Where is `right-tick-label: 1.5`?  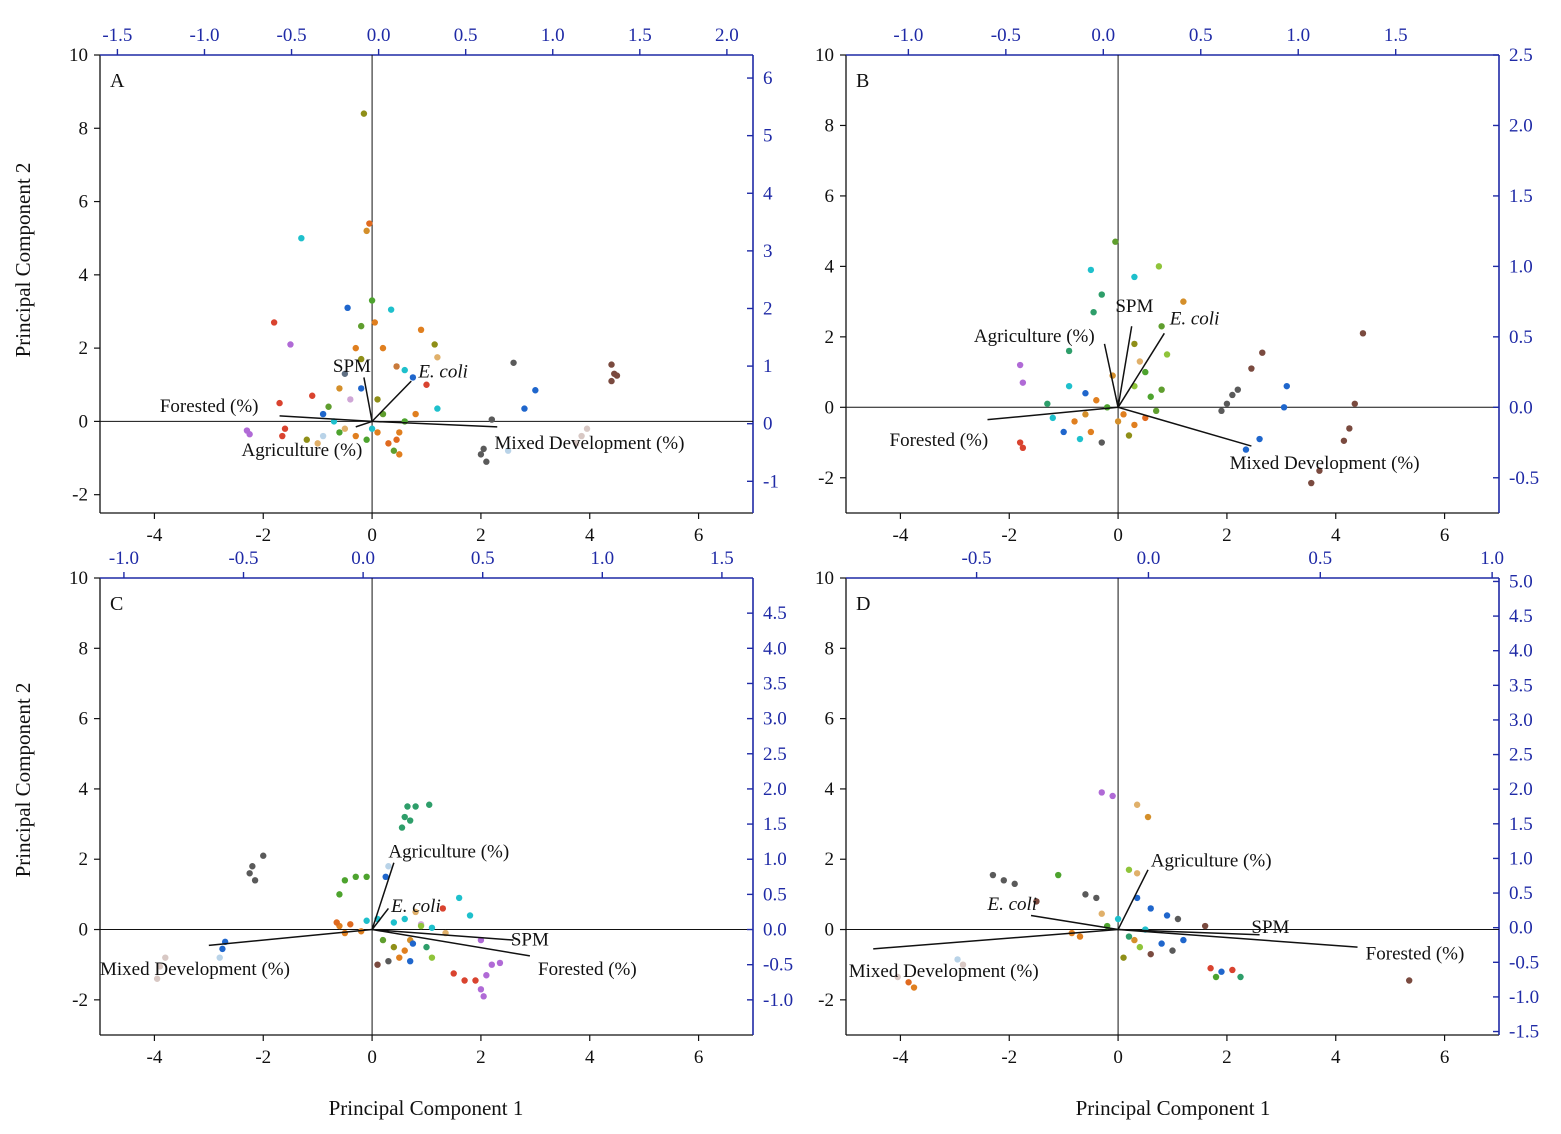 right-tick-label: 1.5 is located at coordinates (1521, 196).